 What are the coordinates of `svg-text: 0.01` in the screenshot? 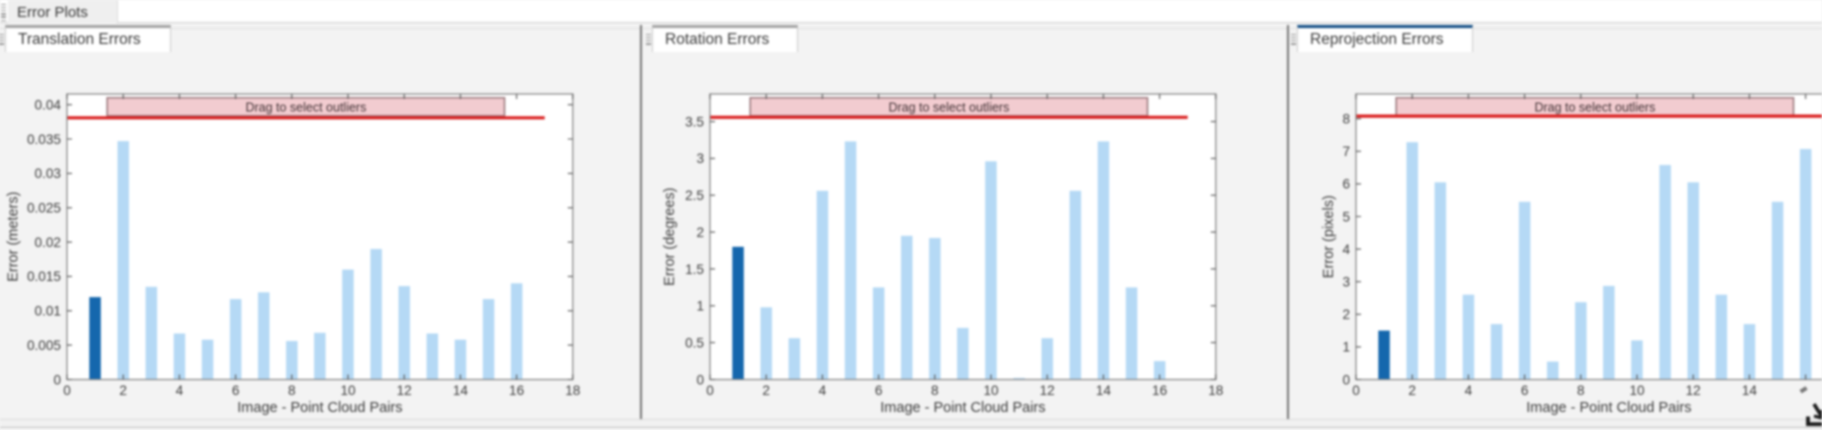 It's located at (48, 311).